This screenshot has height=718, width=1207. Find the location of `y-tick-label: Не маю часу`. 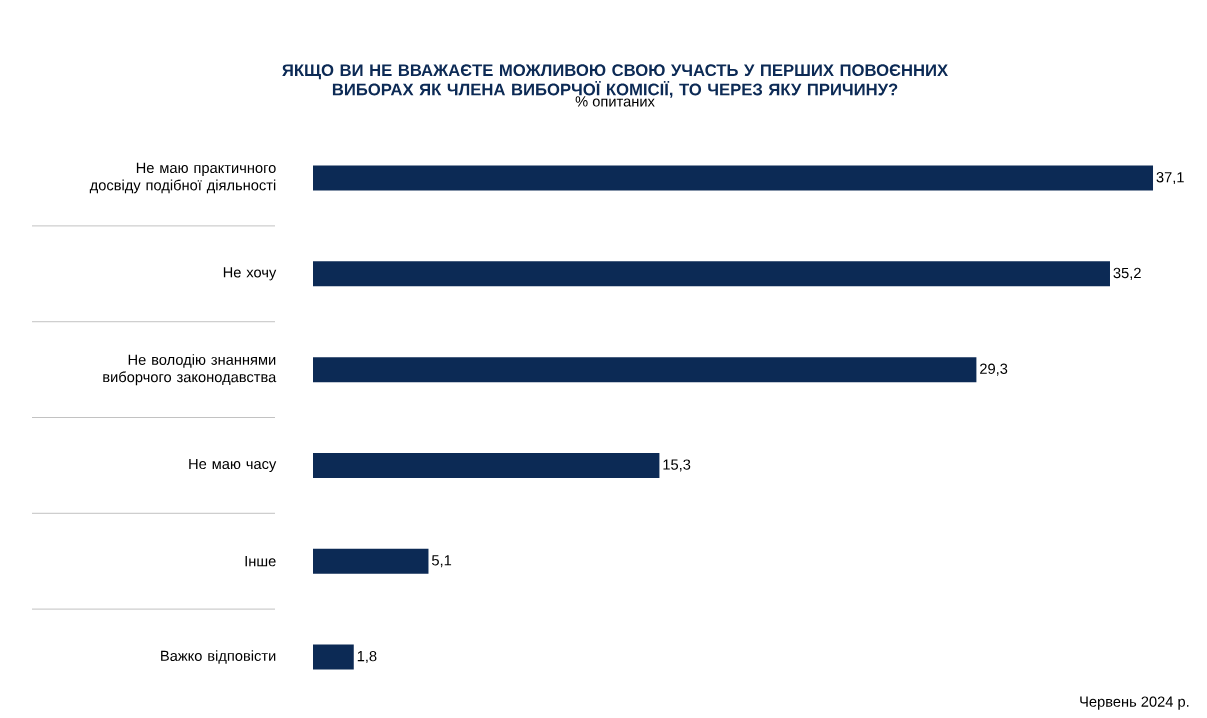

y-tick-label: Не маю часу is located at coordinates (233, 465).